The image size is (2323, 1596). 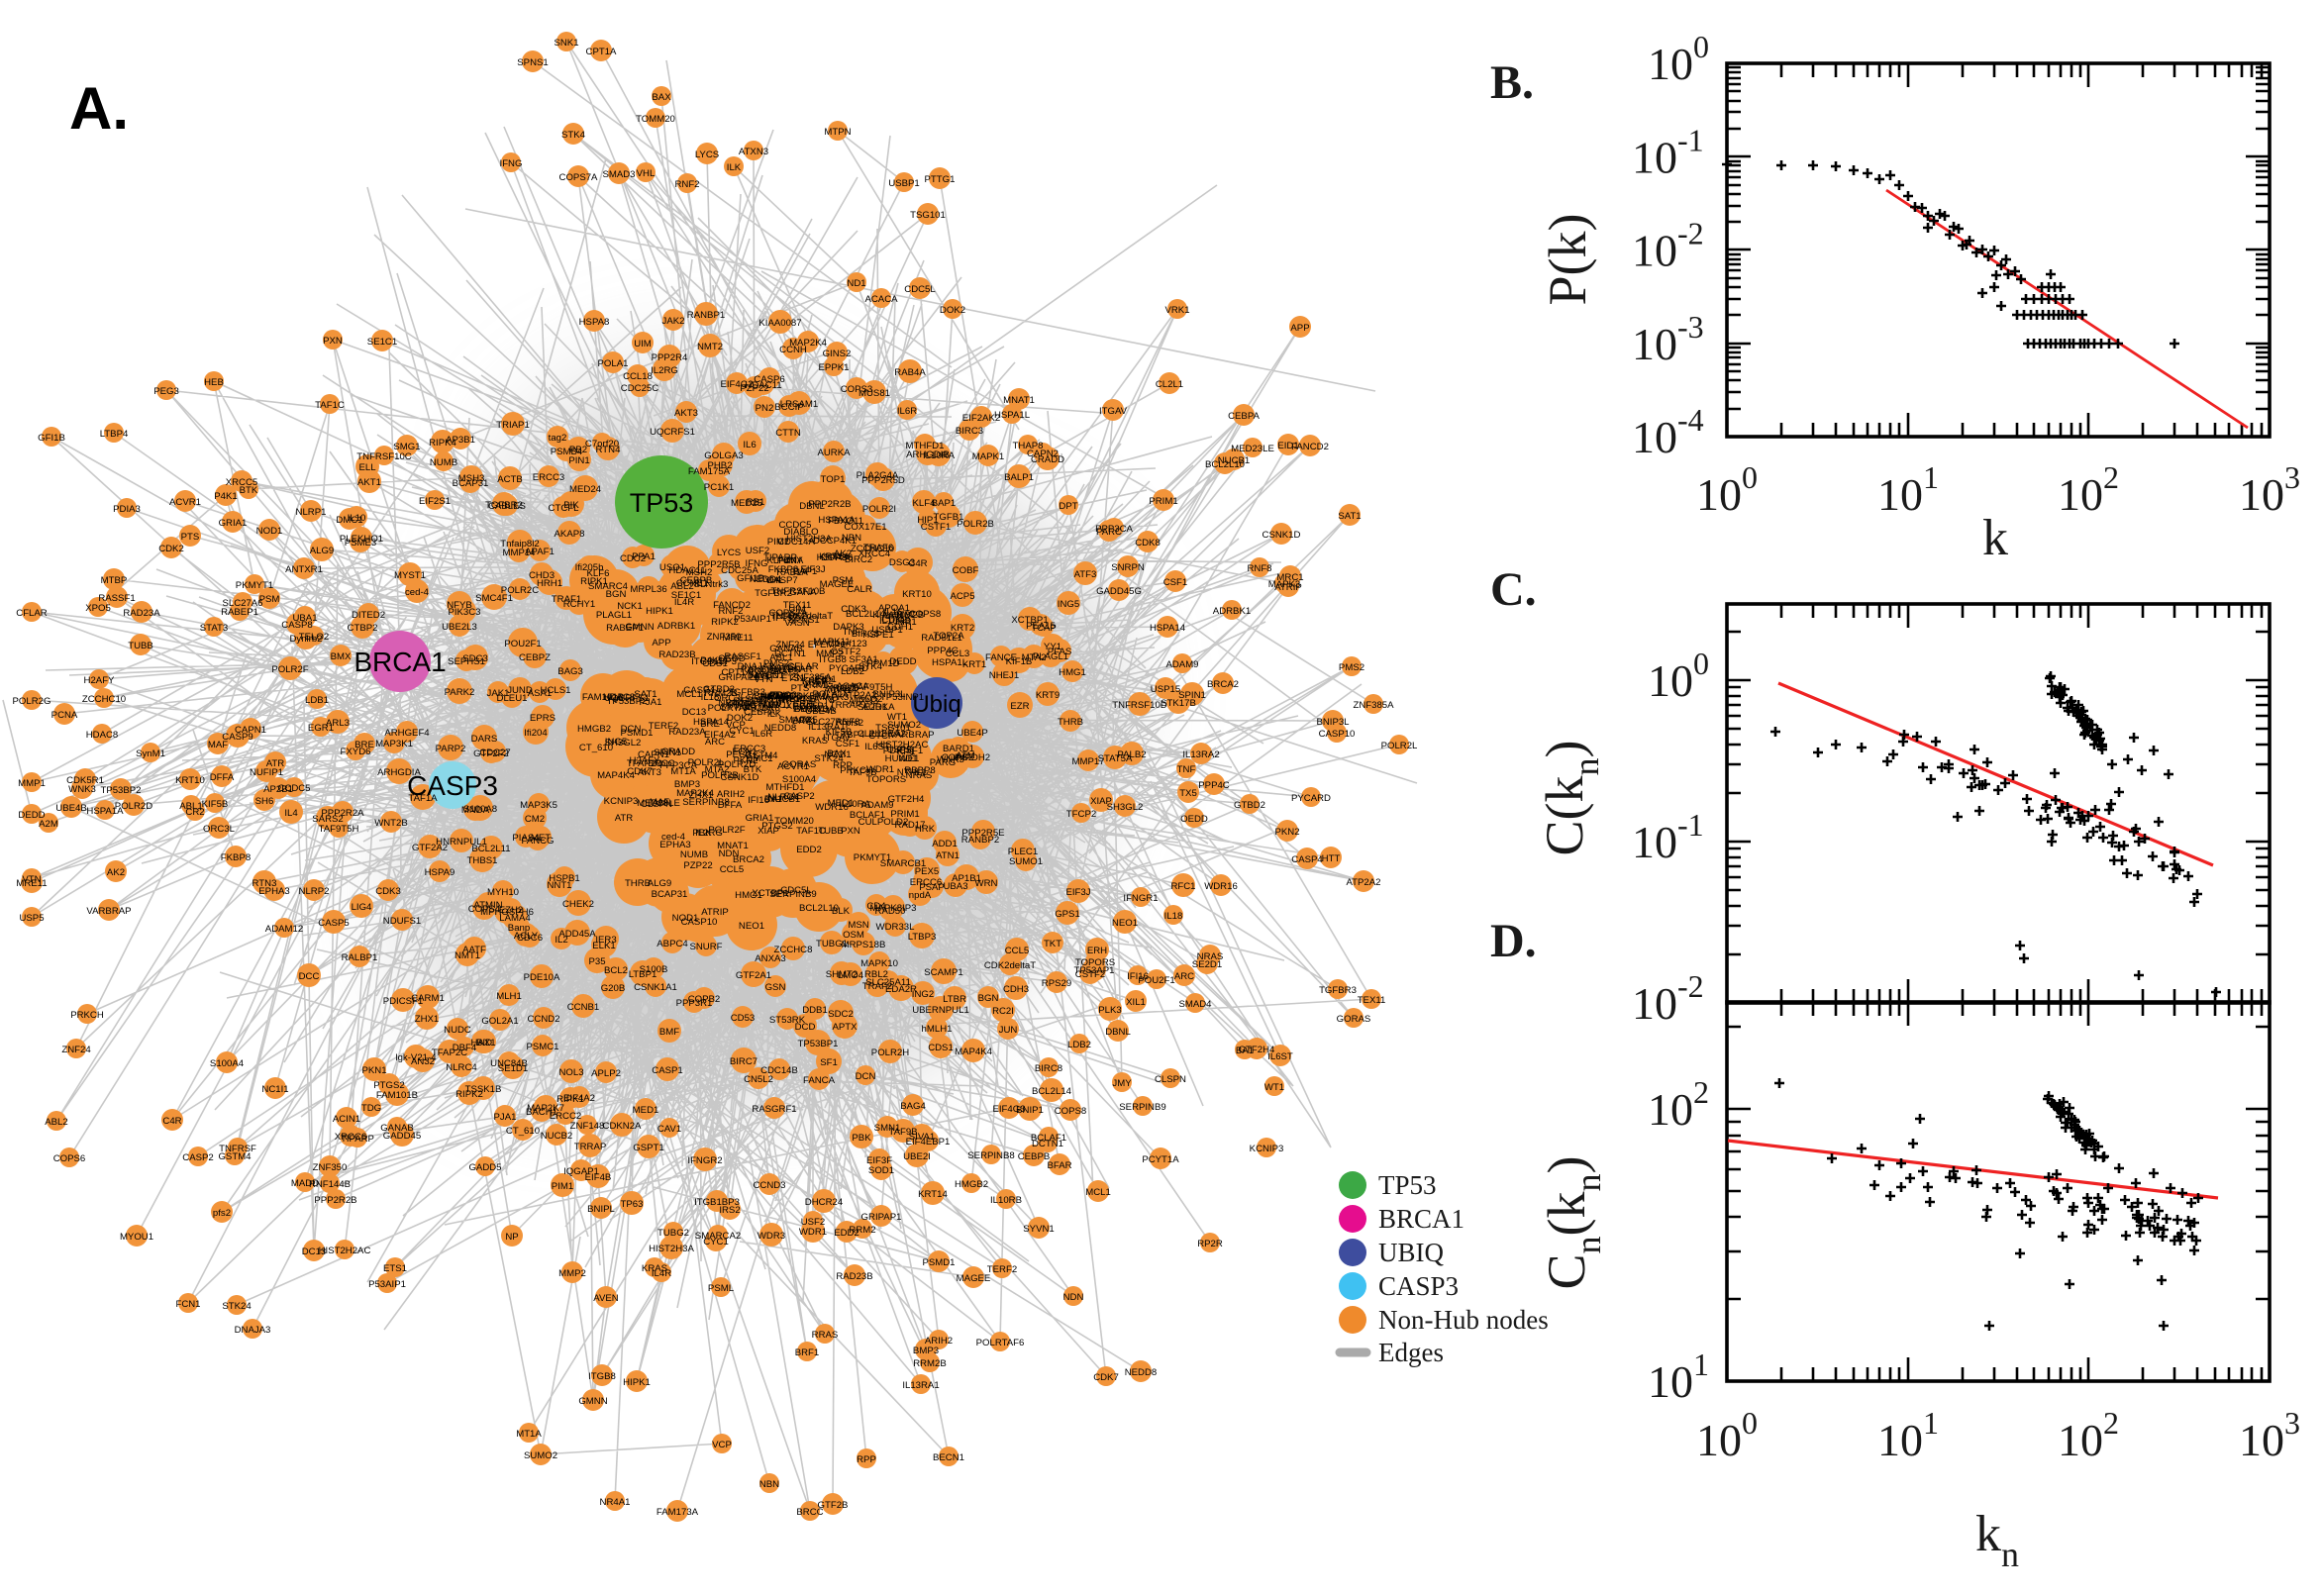 What do you see at coordinates (709, 471) in the screenshot?
I see `svg-text: FAM175A` at bounding box center [709, 471].